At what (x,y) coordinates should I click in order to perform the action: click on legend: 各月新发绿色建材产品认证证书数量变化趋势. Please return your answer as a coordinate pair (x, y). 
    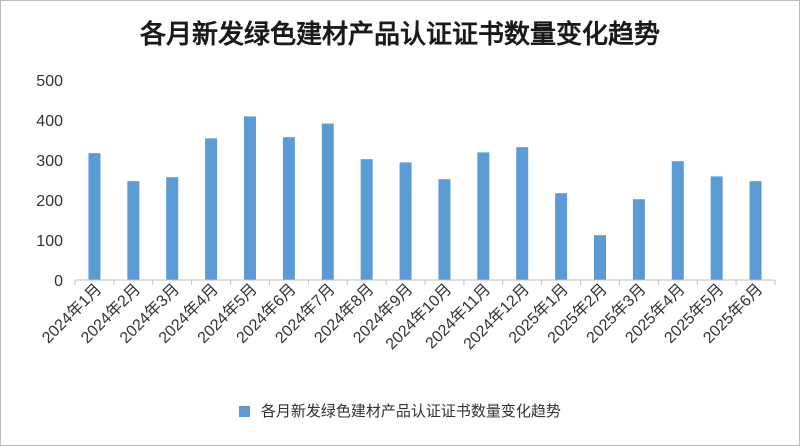
    Looking at the image, I should click on (400, 410).